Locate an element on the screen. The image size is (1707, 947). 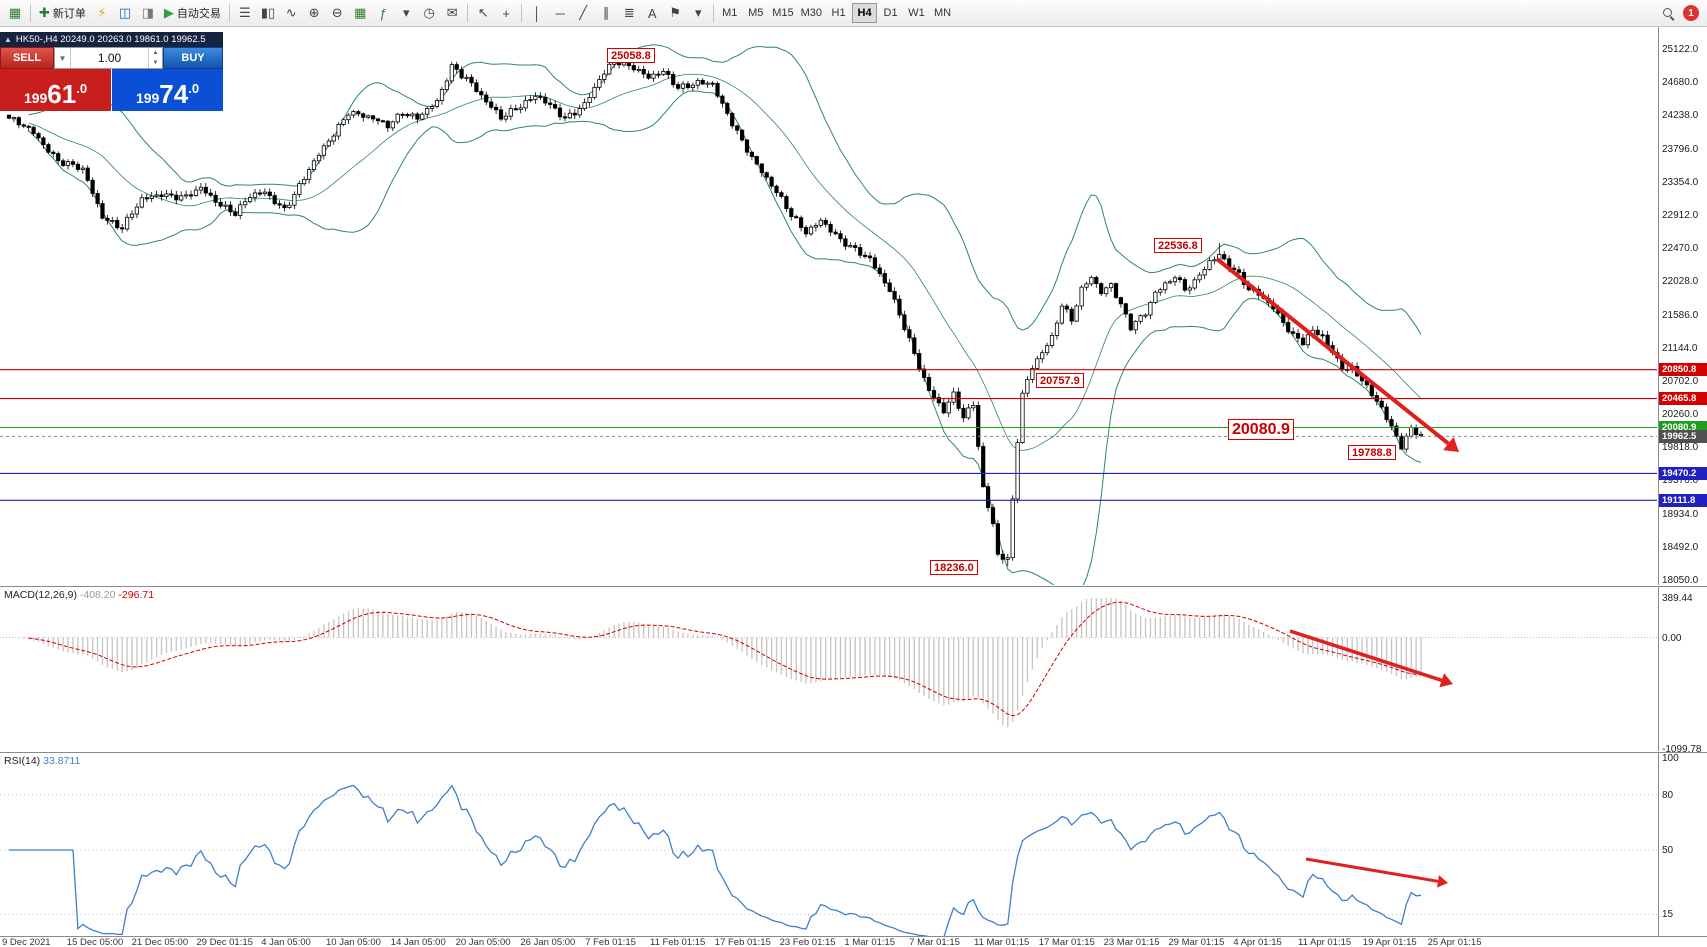
price-scale-label: 20702.0 is located at coordinates (1680, 381).